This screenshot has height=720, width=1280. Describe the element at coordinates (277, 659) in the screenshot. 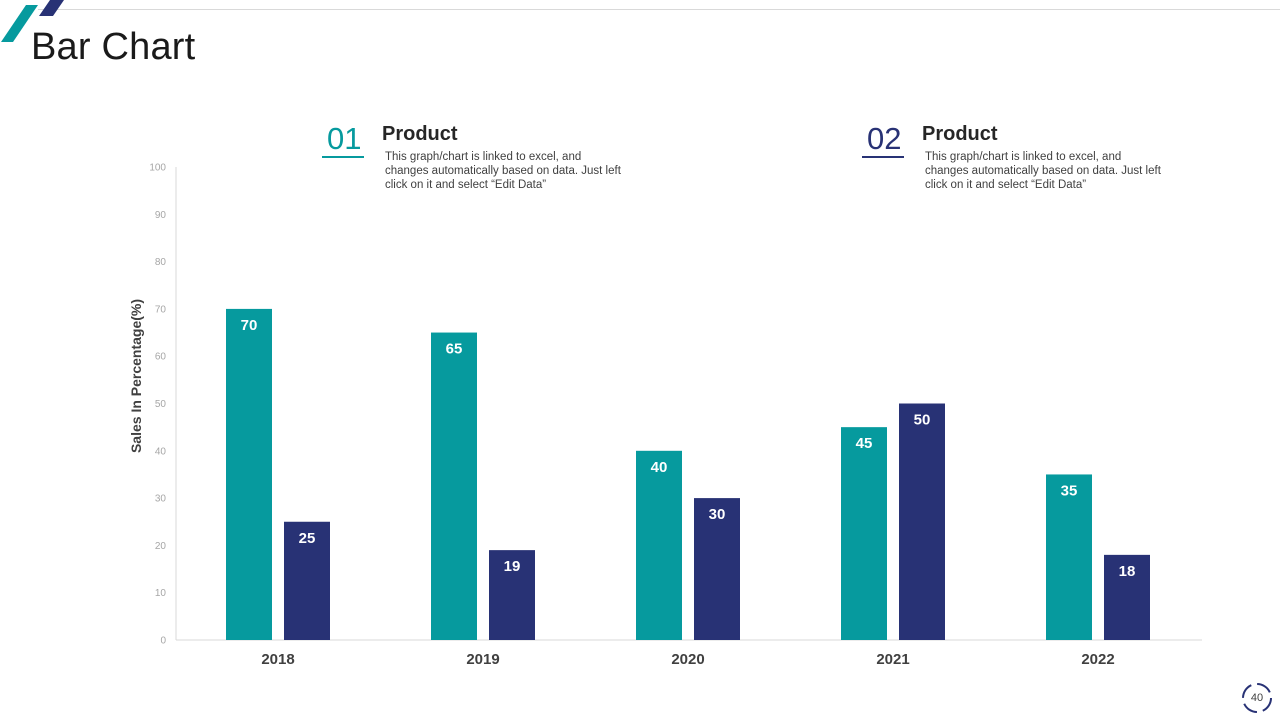

I see `x-tick-label: 2018` at that location.